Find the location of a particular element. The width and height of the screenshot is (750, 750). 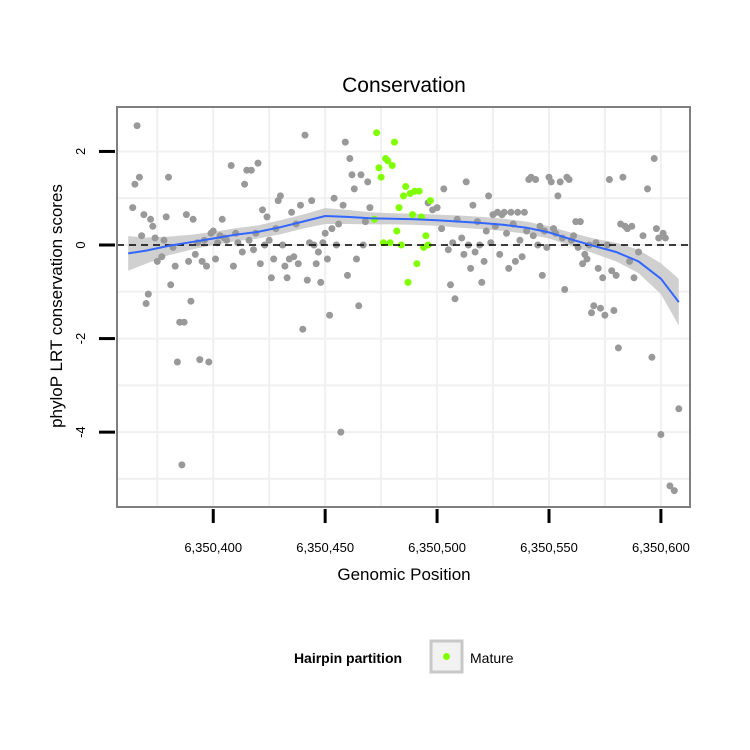

smooth-line is located at coordinates (404, 258).